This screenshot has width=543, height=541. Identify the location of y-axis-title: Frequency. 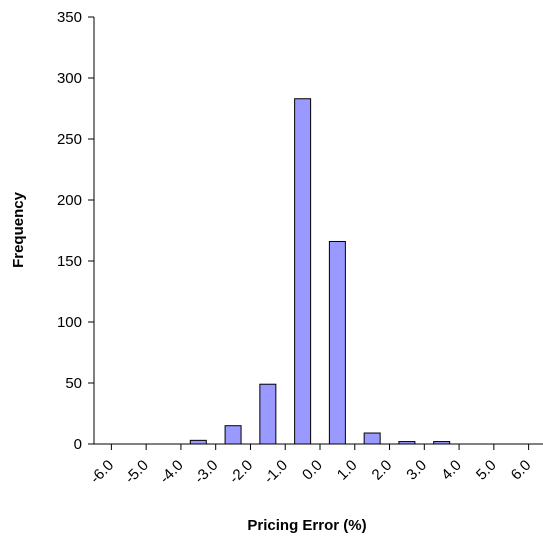
(18, 229).